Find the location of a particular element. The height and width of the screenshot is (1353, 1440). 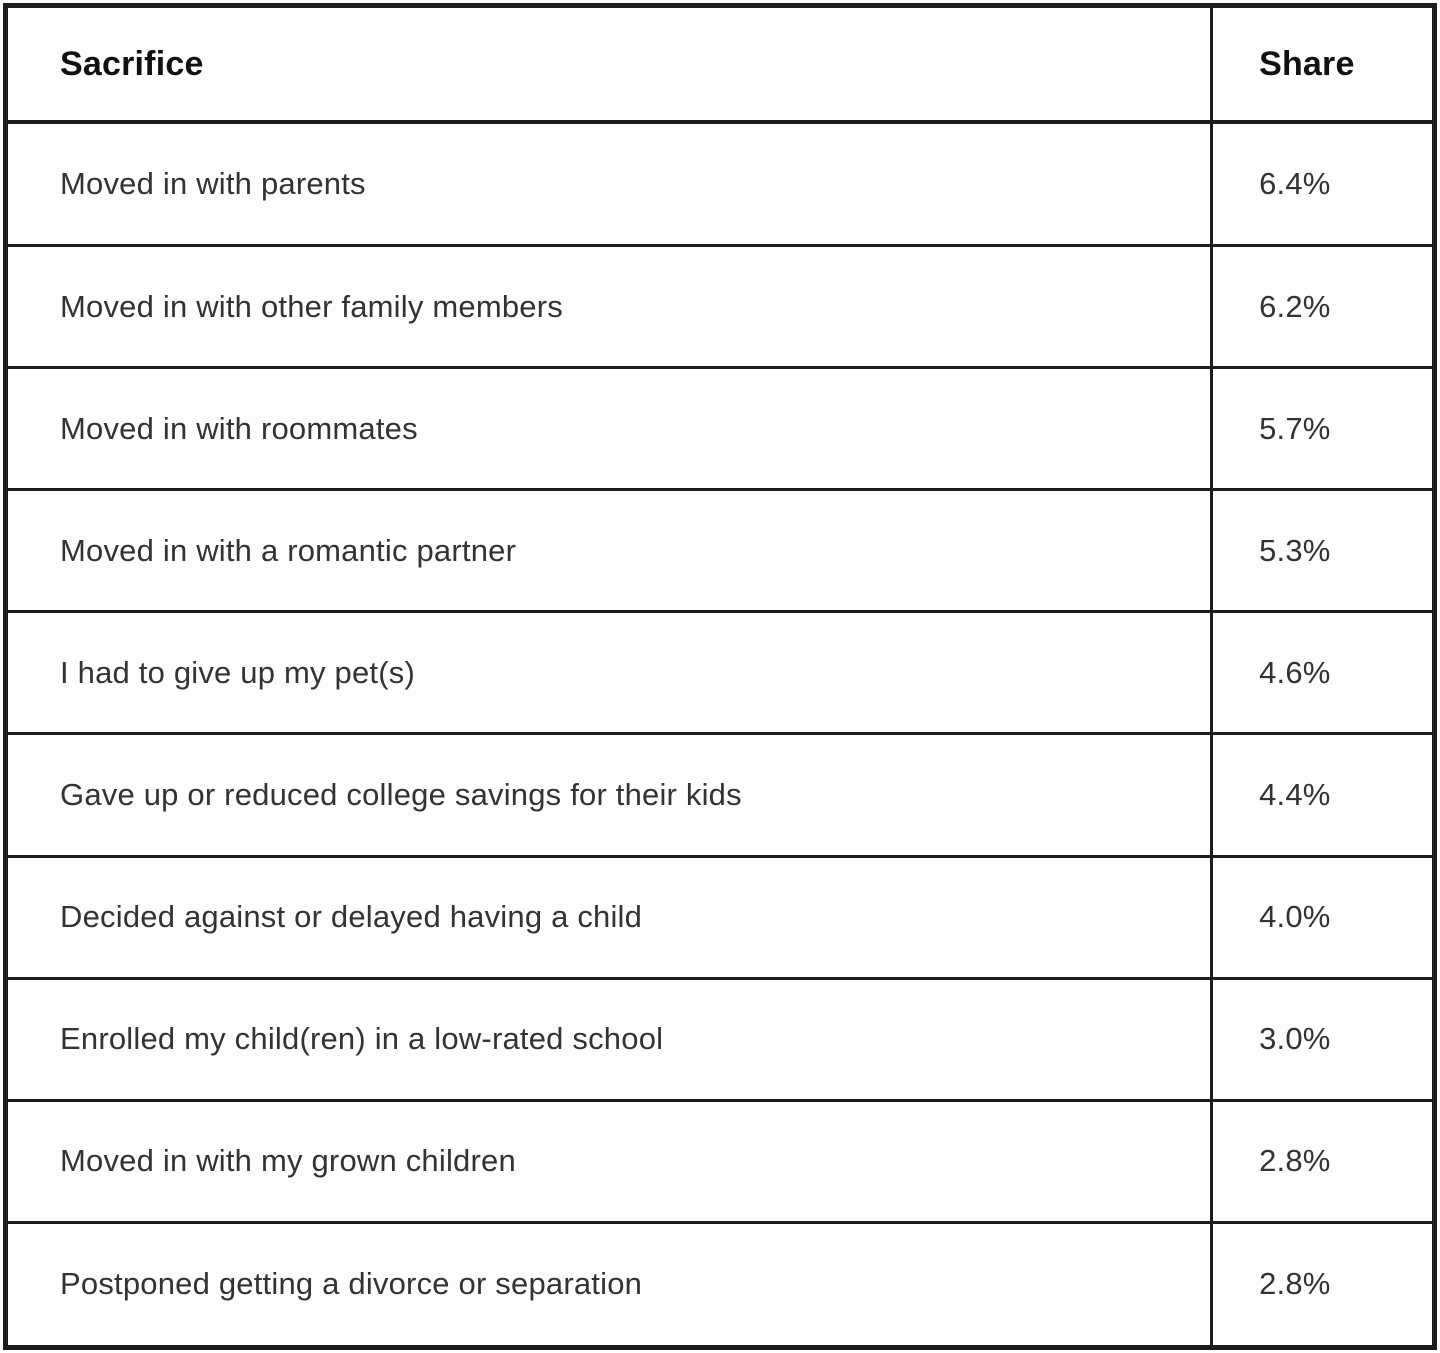

table-row: Moved in with my grown children 2.8% is located at coordinates (719, 1161).